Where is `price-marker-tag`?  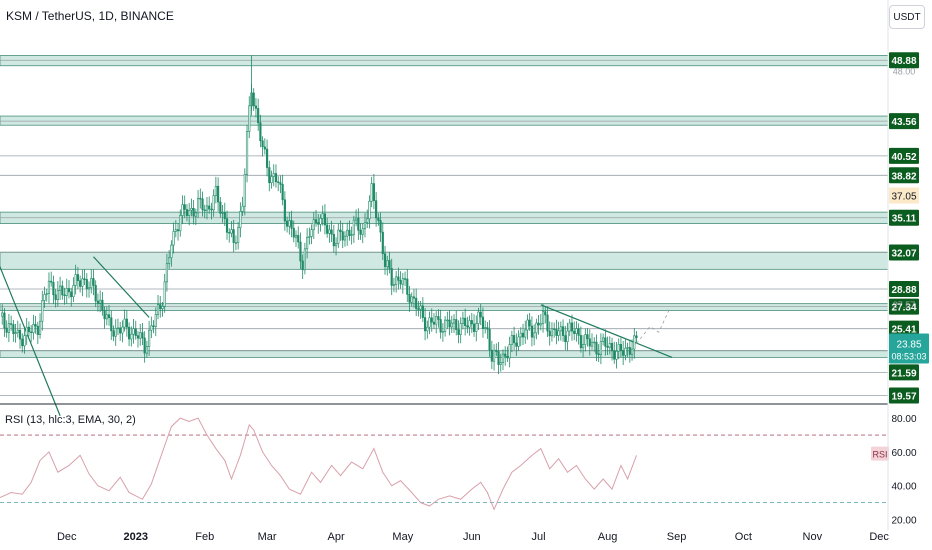 price-marker-tag is located at coordinates (904, 195).